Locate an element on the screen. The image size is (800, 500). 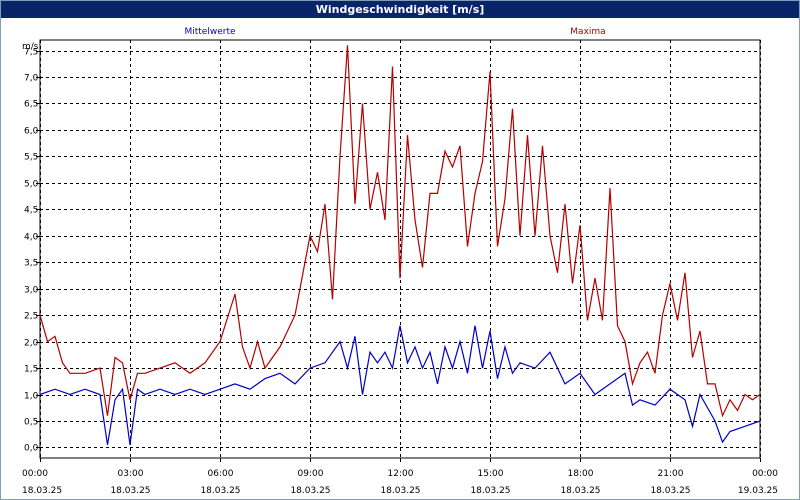
window-title: Windgeschwindigkeit [m/s] is located at coordinates (400, 9).